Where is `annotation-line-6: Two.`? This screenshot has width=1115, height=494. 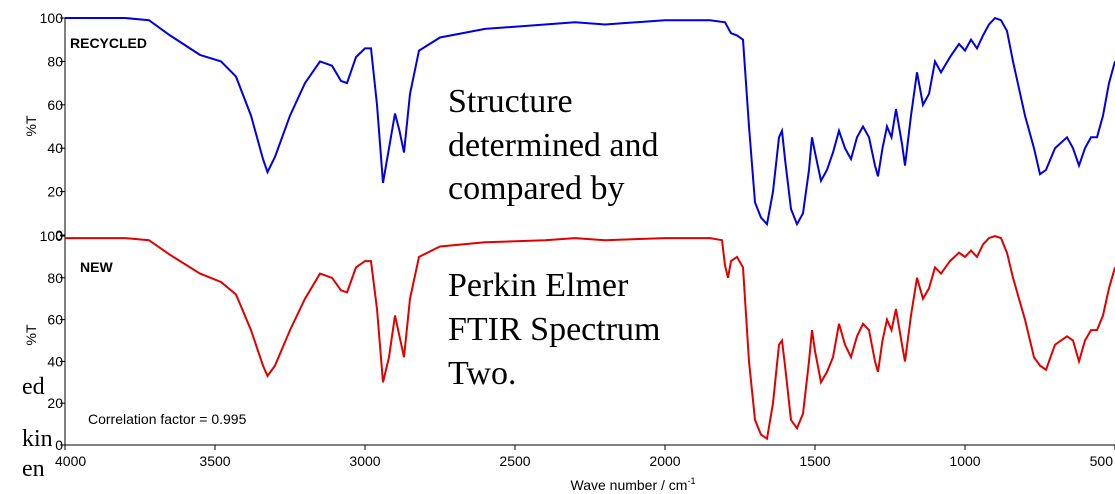 annotation-line-6: Two. is located at coordinates (482, 373).